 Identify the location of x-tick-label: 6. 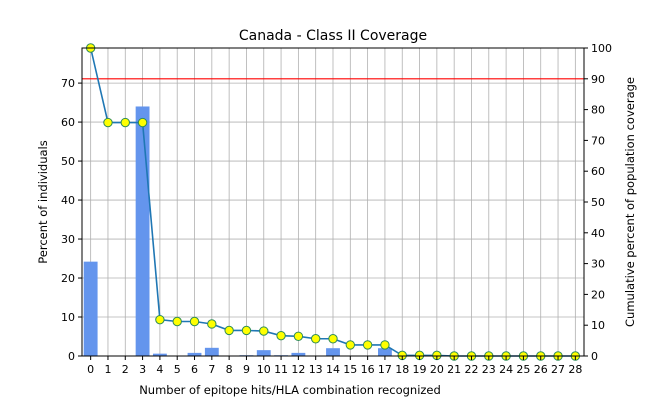
(194, 369).